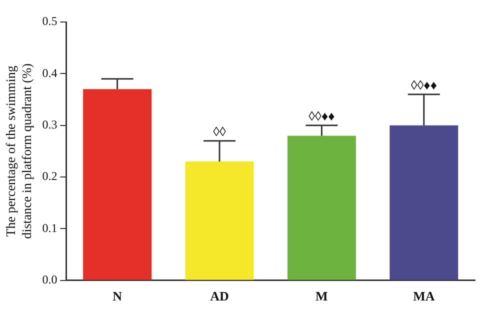 This screenshot has width=500, height=328. What do you see at coordinates (50, 176) in the screenshot?
I see `y-tick-label: 0.2` at bounding box center [50, 176].